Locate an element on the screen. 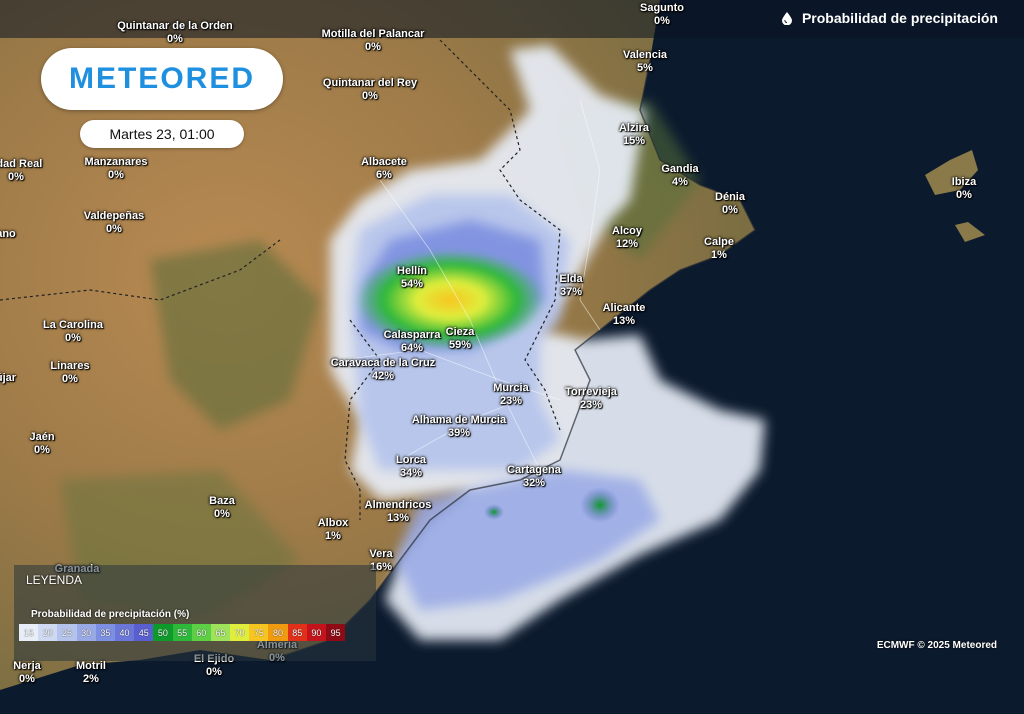 This screenshot has height=714, width=1024. city-probability: 42% is located at coordinates (383, 376).